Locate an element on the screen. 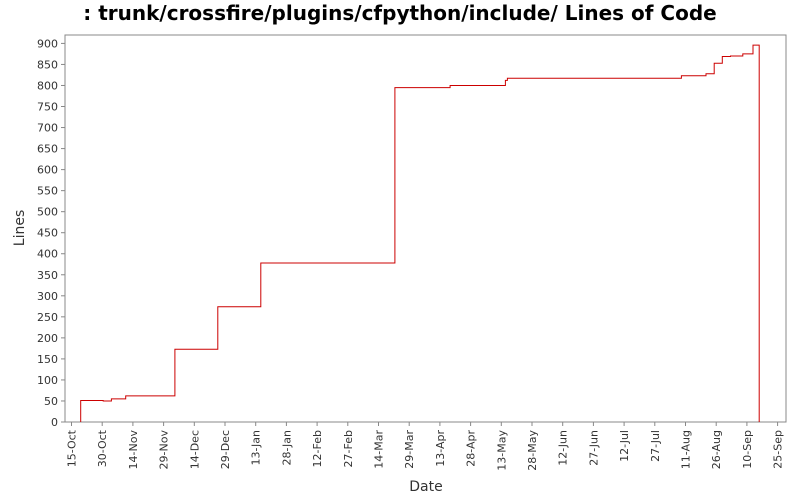 Image resolution: width=800 pixels, height=500 pixels. x-tick-label: 14-Nov is located at coordinates (133, 450).